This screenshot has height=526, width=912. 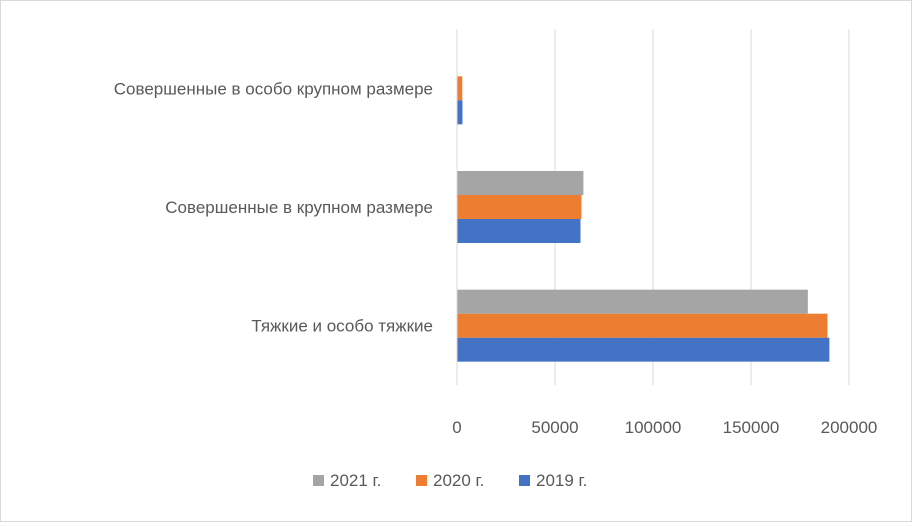 What do you see at coordinates (653, 427) in the screenshot?
I see `x-tick-label: 100000` at bounding box center [653, 427].